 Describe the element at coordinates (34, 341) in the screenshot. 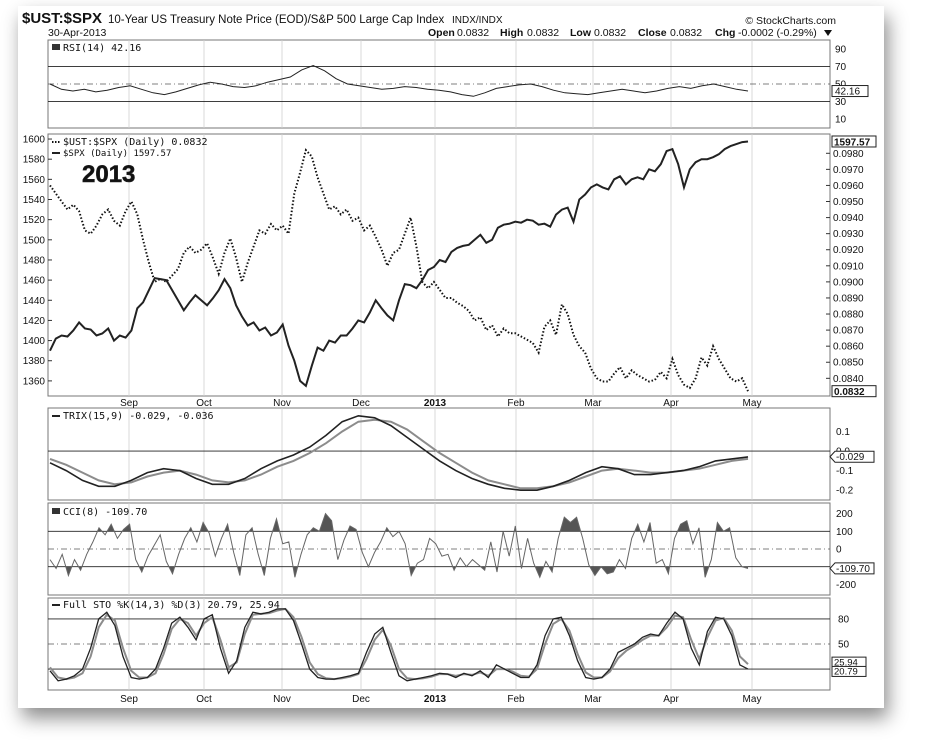

I see `spx-tick-label: 1400` at that location.